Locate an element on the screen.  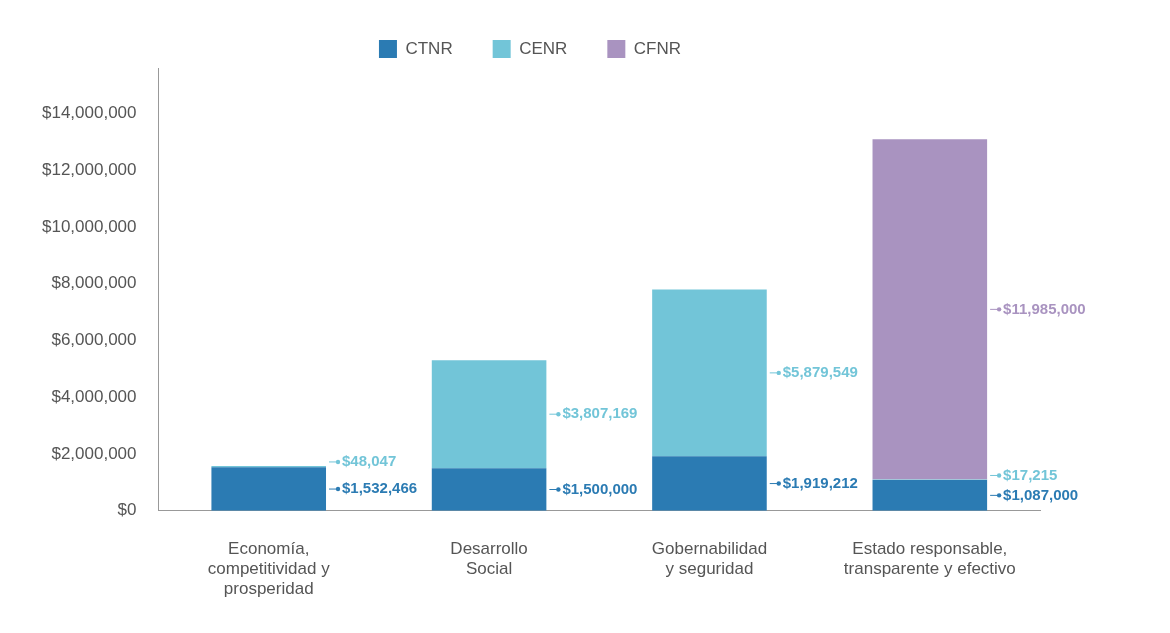
x-tick-label: Desarrollo Social is located at coordinates (489, 558).